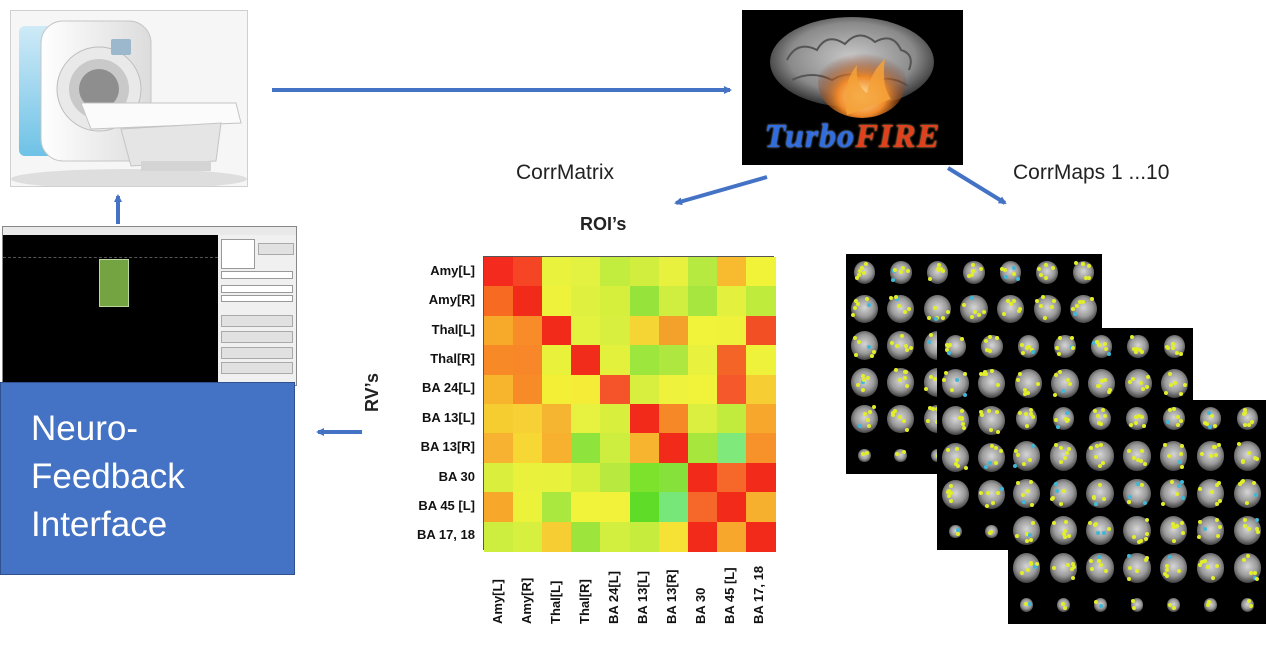 The image size is (1276, 666). Describe the element at coordinates (759, 594) in the screenshot. I see `matrix-column-label: BA 17, 18` at that location.